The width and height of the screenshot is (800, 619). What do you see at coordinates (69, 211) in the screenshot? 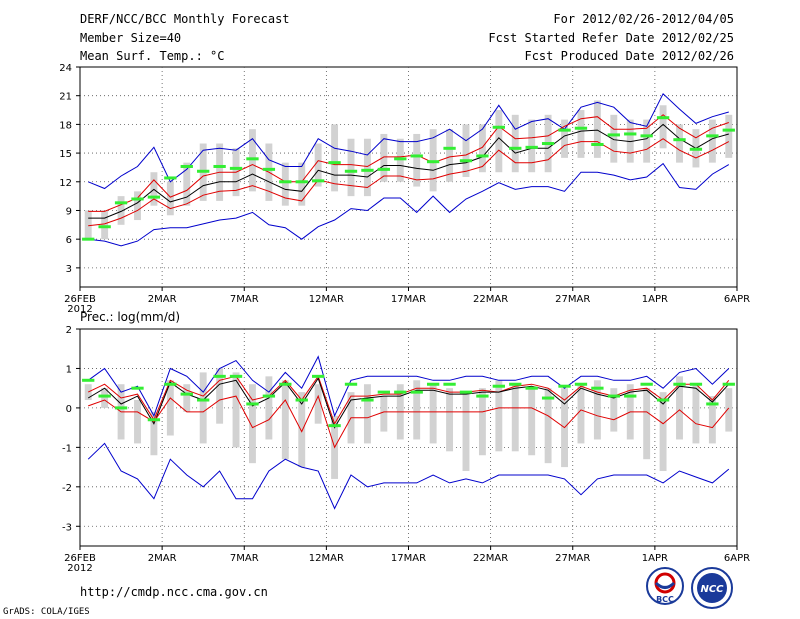
I see `y-tick-label: 9` at bounding box center [69, 211].